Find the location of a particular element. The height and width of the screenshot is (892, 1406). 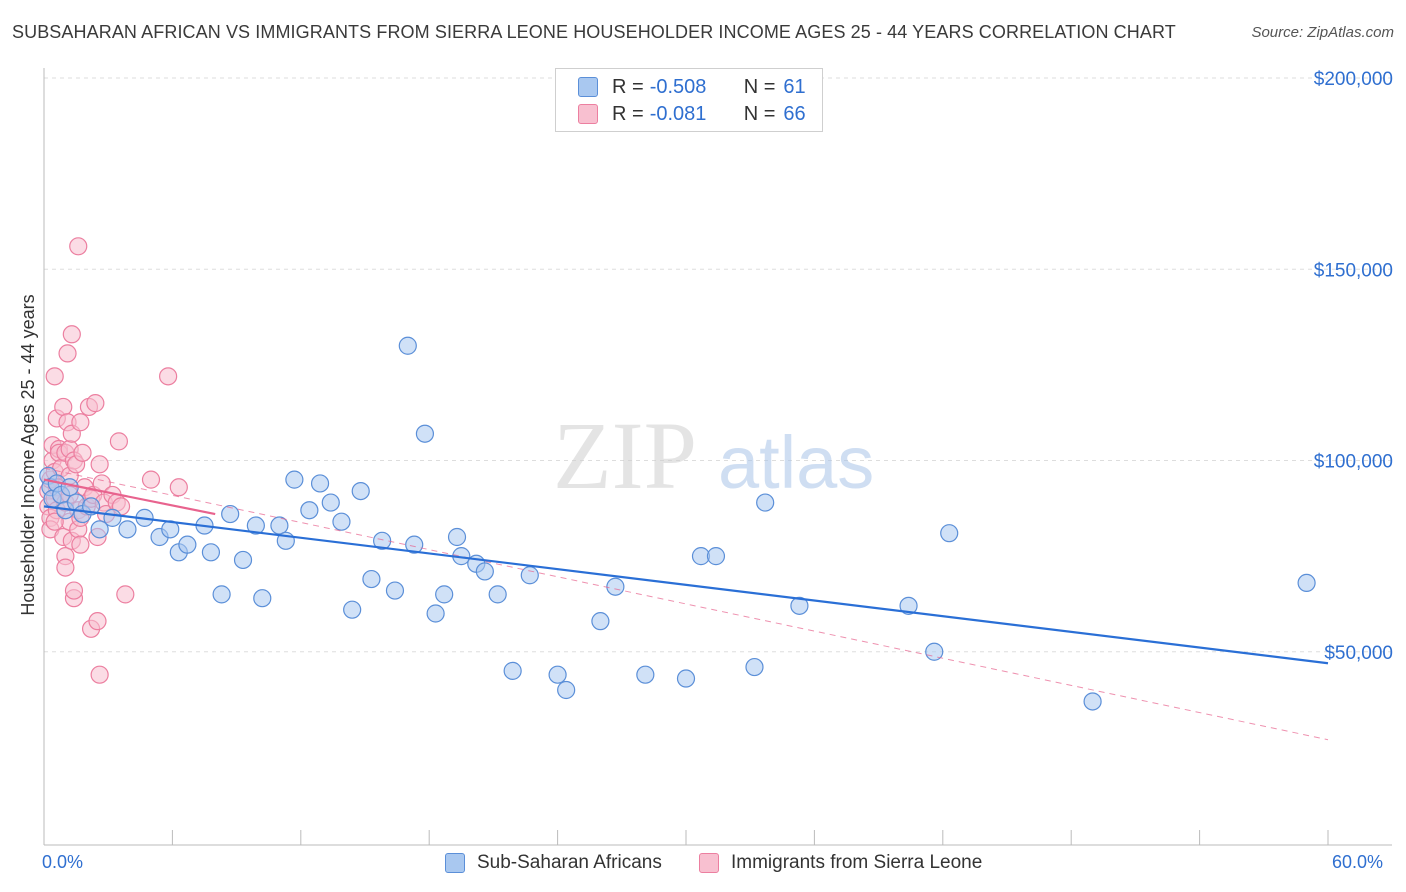

x-tick-min: 0.0% is located at coordinates (63, 862).